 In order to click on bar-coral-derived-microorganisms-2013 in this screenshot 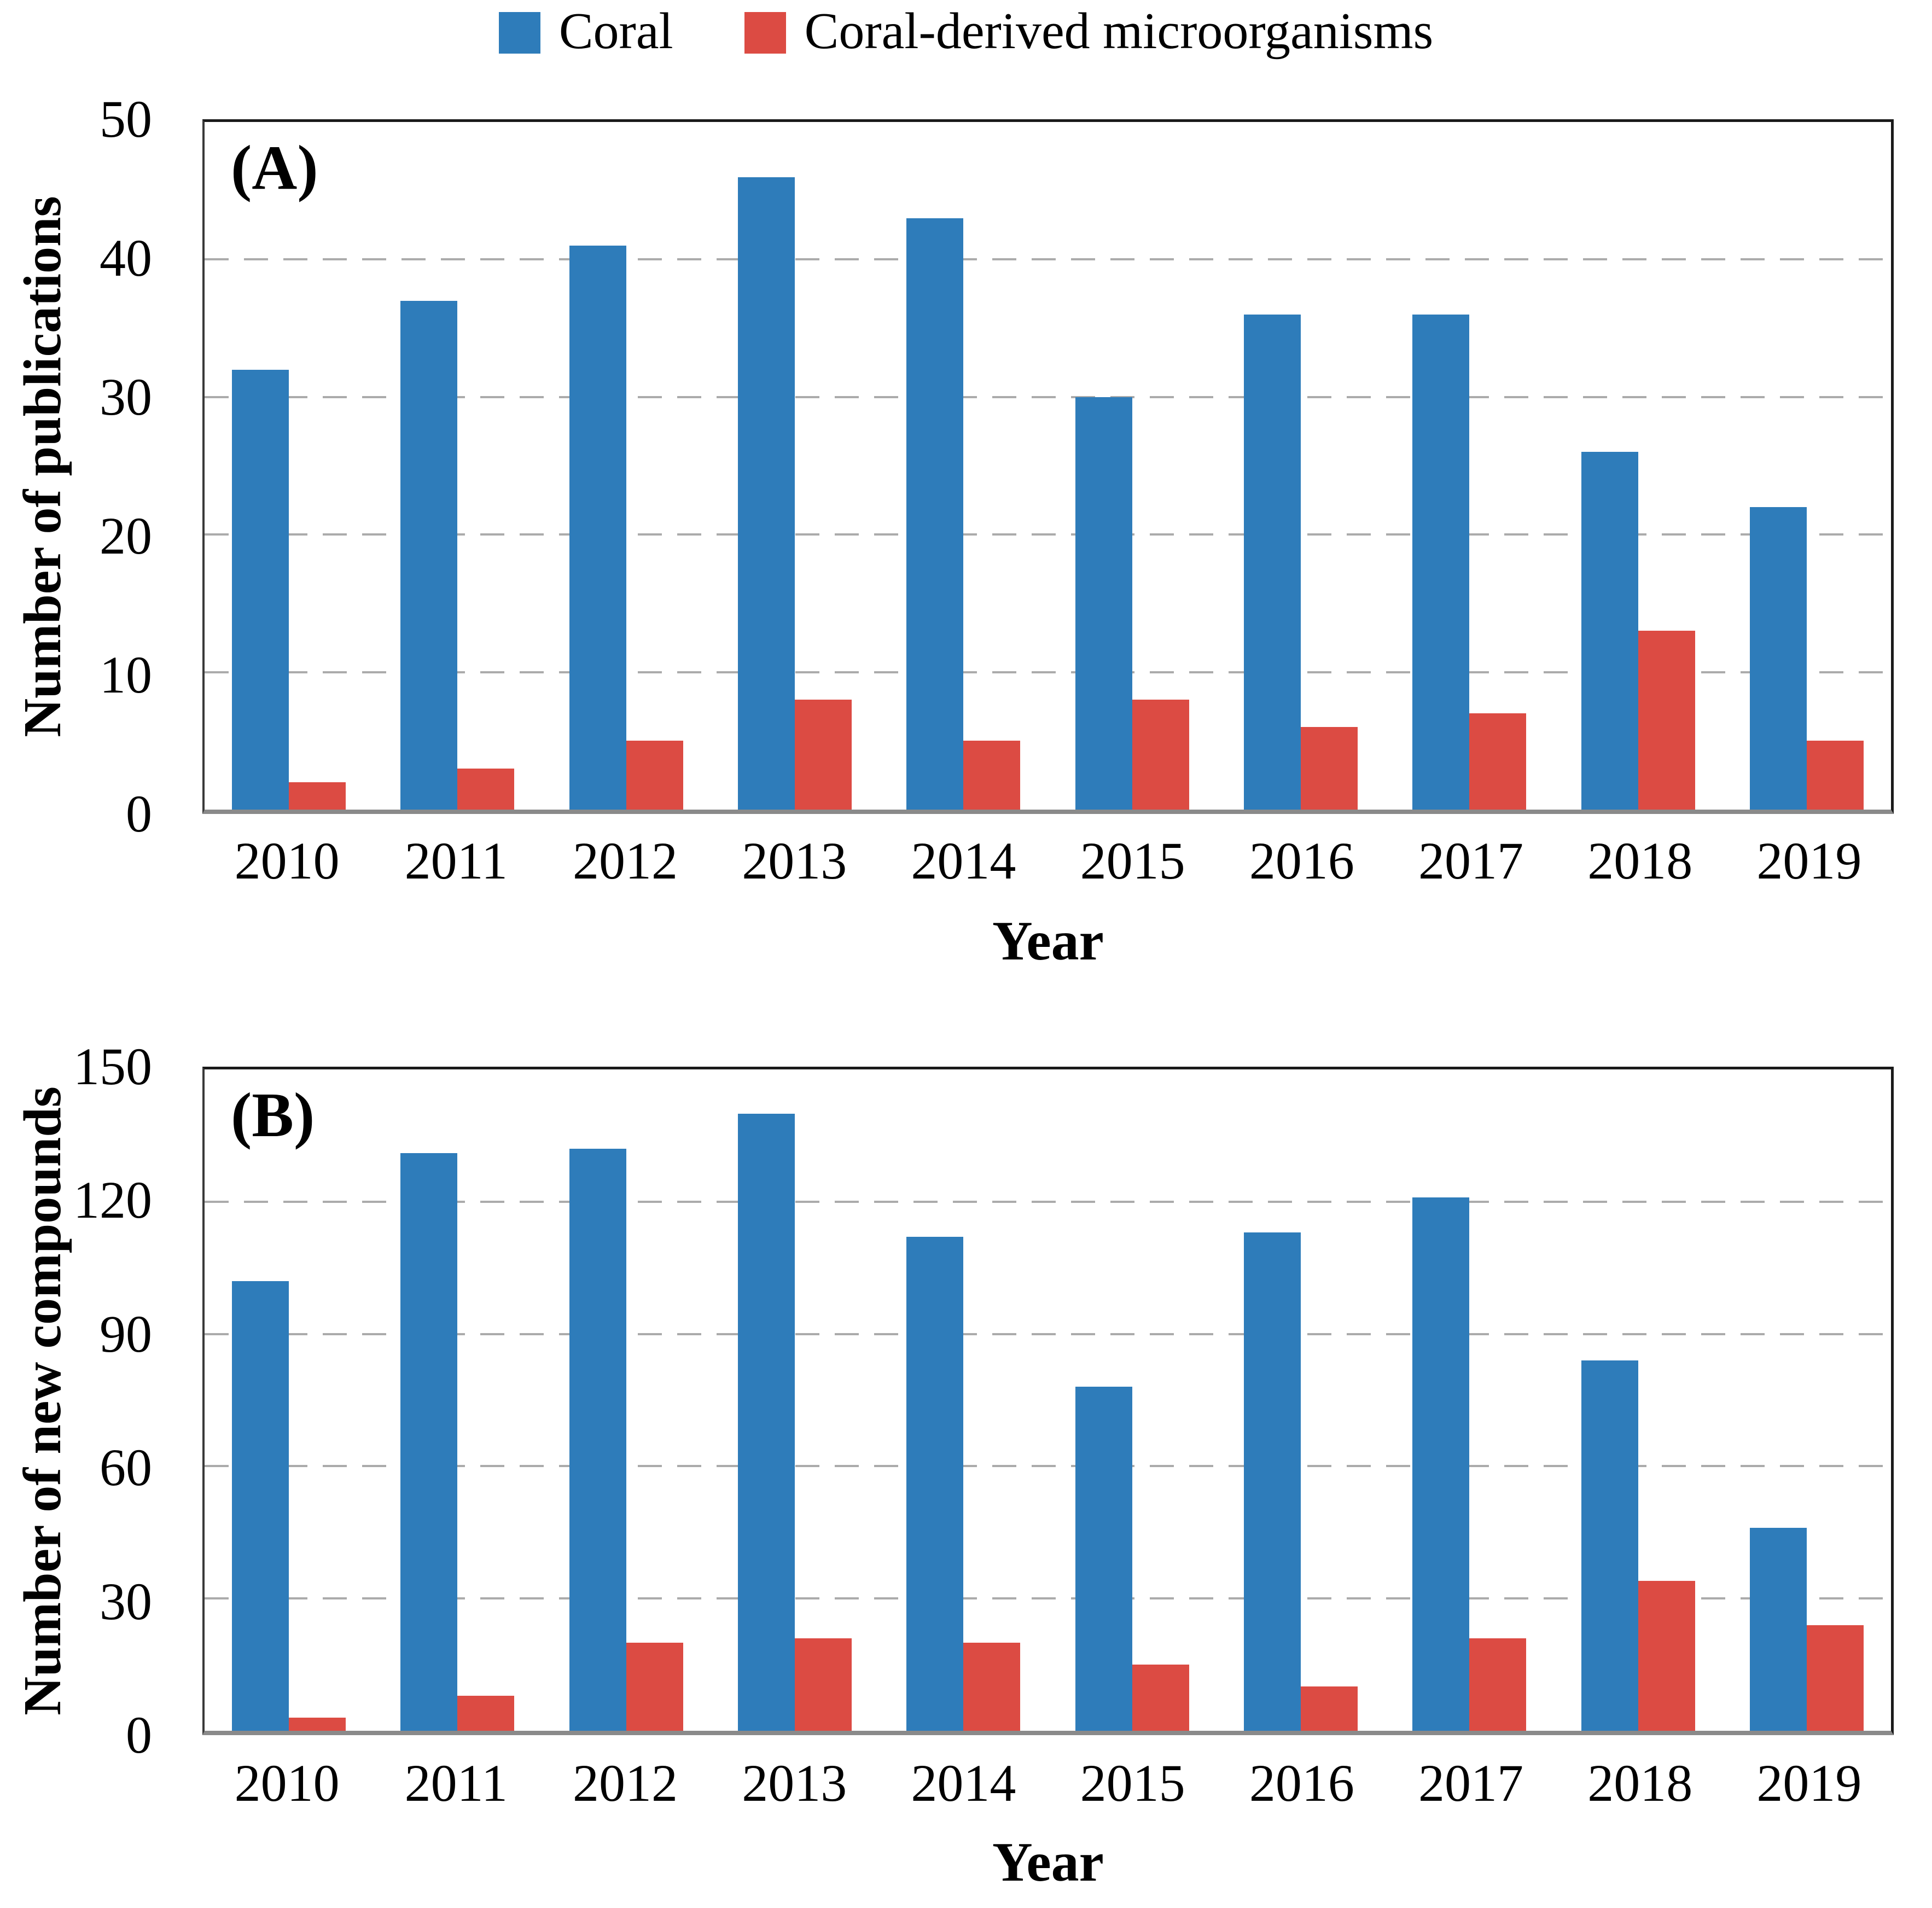, I will do `click(823, 1684)`.